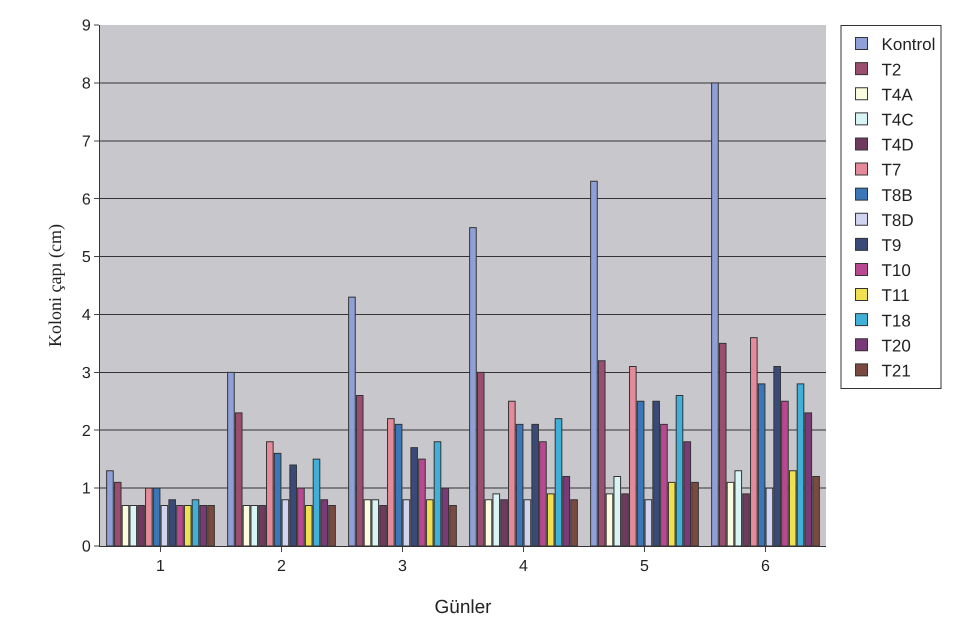 The width and height of the screenshot is (976, 641). What do you see at coordinates (403, 567) in the screenshot?
I see `x-tick-label: 3` at bounding box center [403, 567].